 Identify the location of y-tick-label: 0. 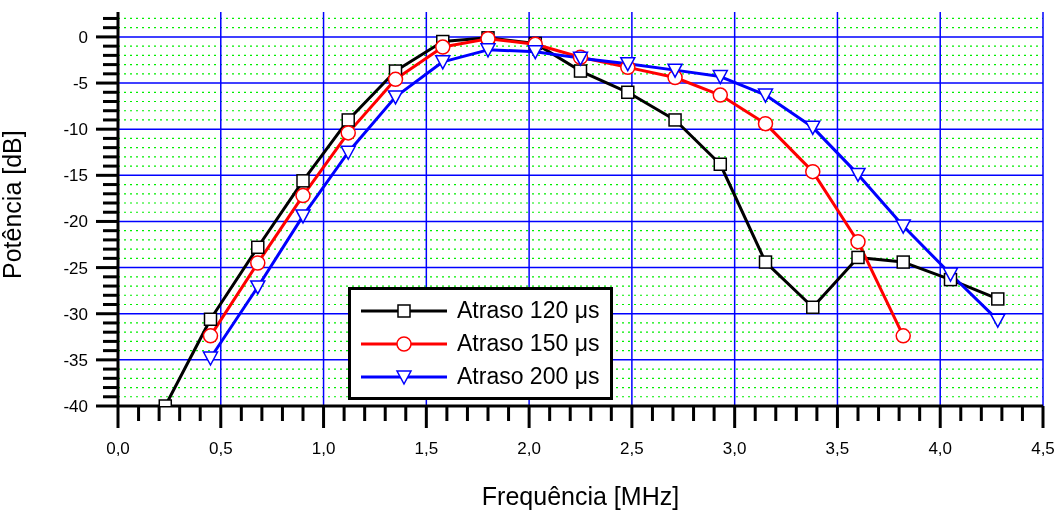
(83, 37).